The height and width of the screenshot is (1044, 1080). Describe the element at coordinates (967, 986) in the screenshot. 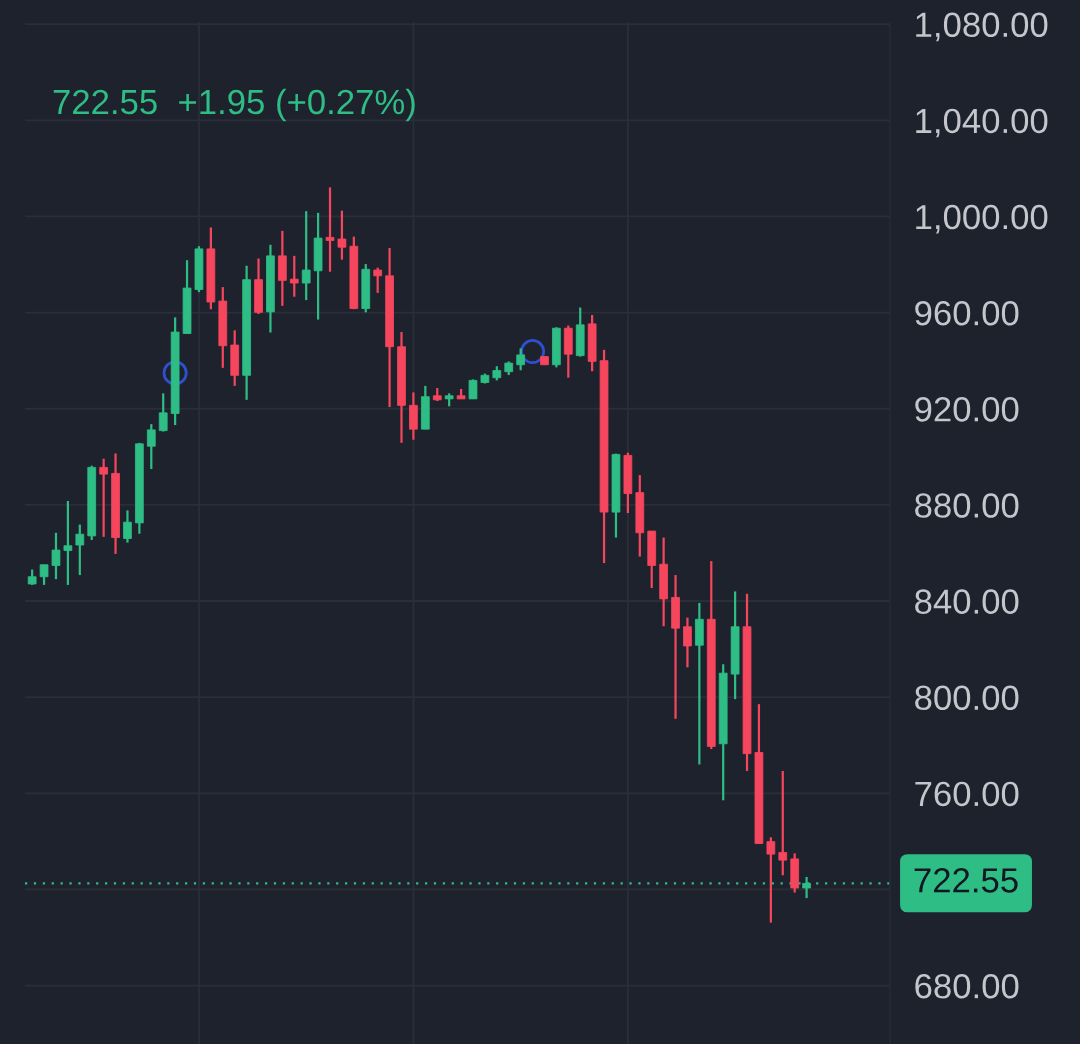

I see `y-tick-label: 680.00` at that location.